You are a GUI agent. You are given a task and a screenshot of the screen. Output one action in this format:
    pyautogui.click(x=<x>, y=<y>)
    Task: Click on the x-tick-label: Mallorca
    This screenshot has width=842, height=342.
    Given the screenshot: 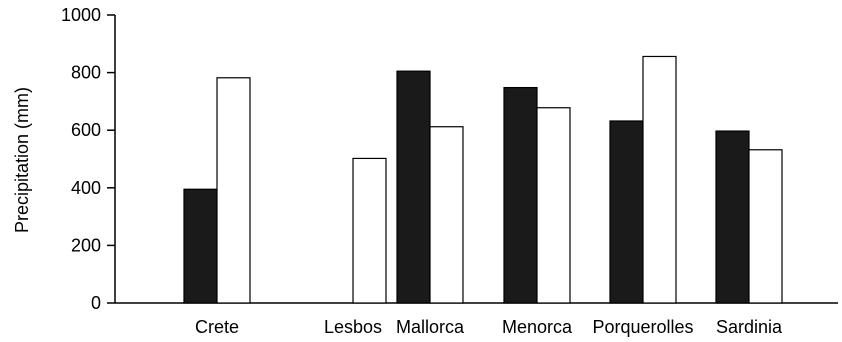 What is the action you would take?
    pyautogui.click(x=430, y=327)
    